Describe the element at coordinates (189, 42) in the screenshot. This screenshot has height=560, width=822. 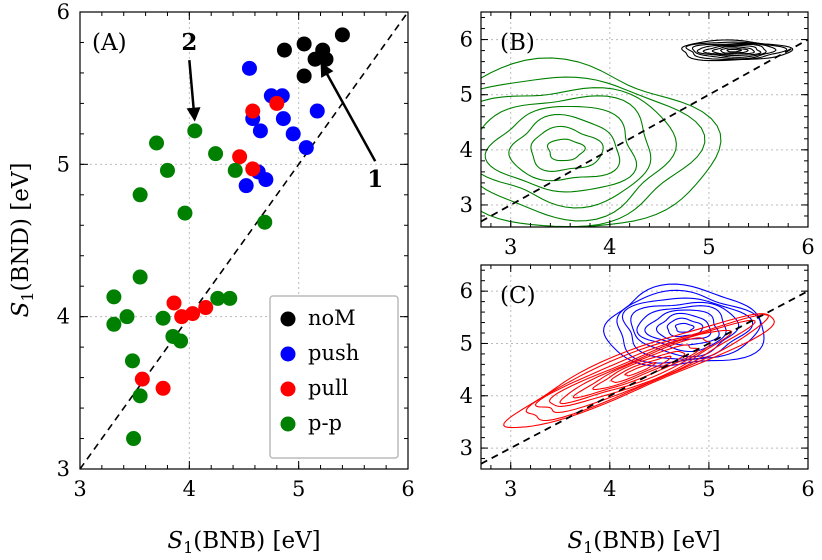
I see `annotation-label: 2` at that location.